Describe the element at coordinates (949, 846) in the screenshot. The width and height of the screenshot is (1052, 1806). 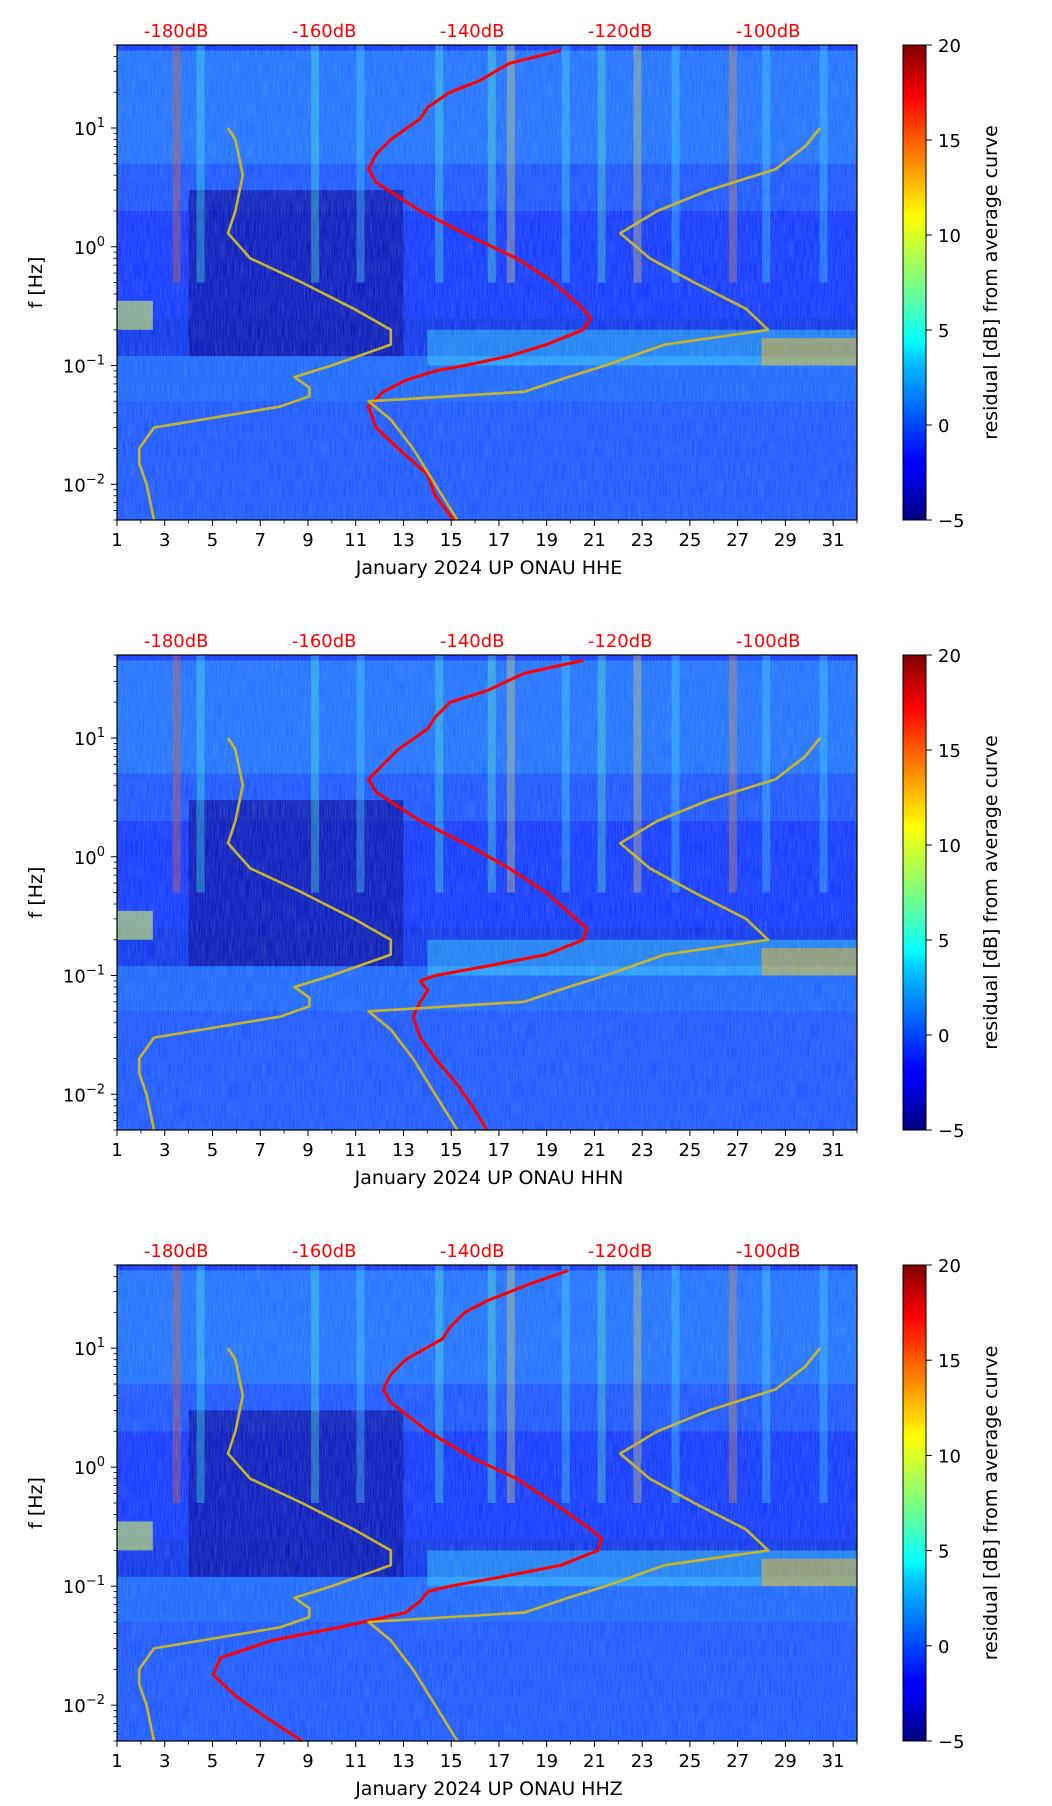
I see `colorbar-tick-label: 10` at that location.